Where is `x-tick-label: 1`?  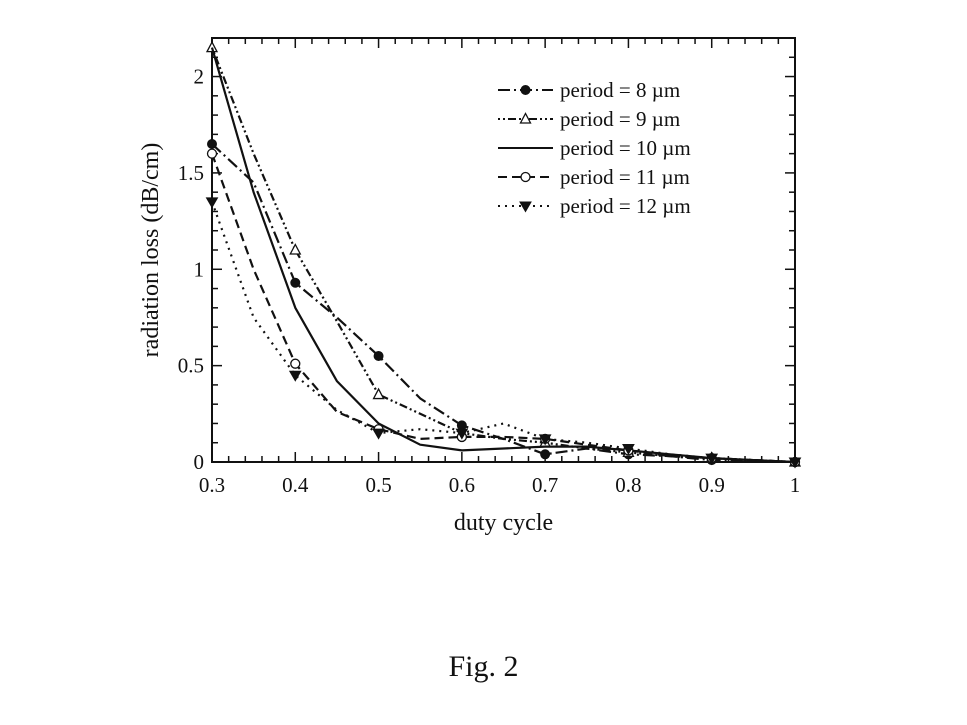
x-tick-label: 1 is located at coordinates (795, 485).